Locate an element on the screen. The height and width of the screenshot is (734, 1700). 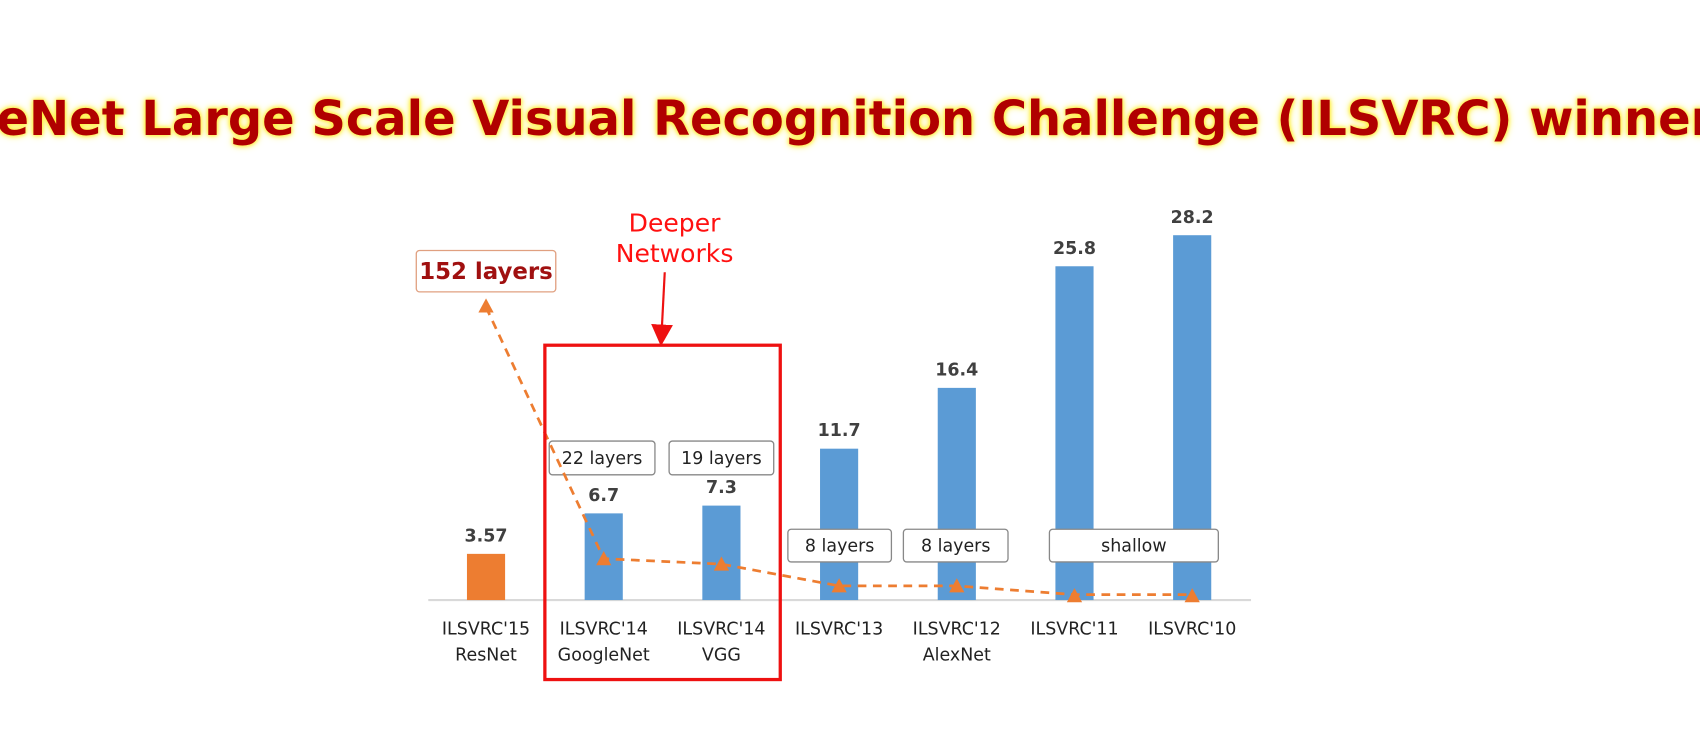
x-tick-label: VGG is located at coordinates (721, 656).